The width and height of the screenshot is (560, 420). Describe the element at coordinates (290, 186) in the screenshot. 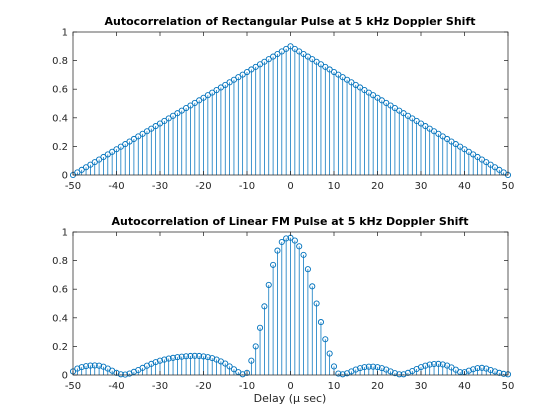

I see `top-x-tick-label: 0` at that location.